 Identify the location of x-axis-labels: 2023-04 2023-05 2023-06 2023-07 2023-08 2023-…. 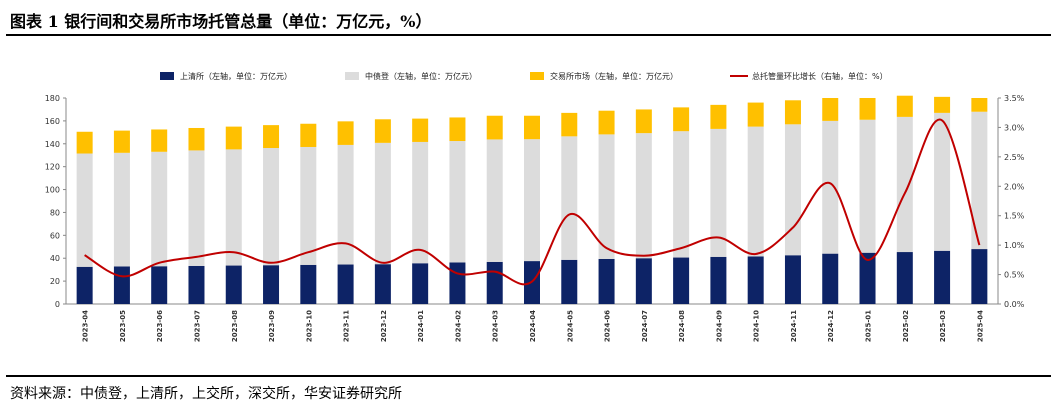
(533, 326).